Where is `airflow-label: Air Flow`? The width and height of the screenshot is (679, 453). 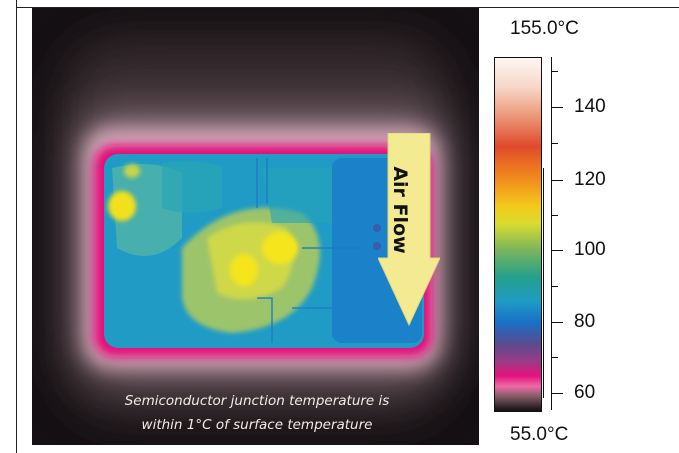 airflow-label: Air Flow is located at coordinates (400, 210).